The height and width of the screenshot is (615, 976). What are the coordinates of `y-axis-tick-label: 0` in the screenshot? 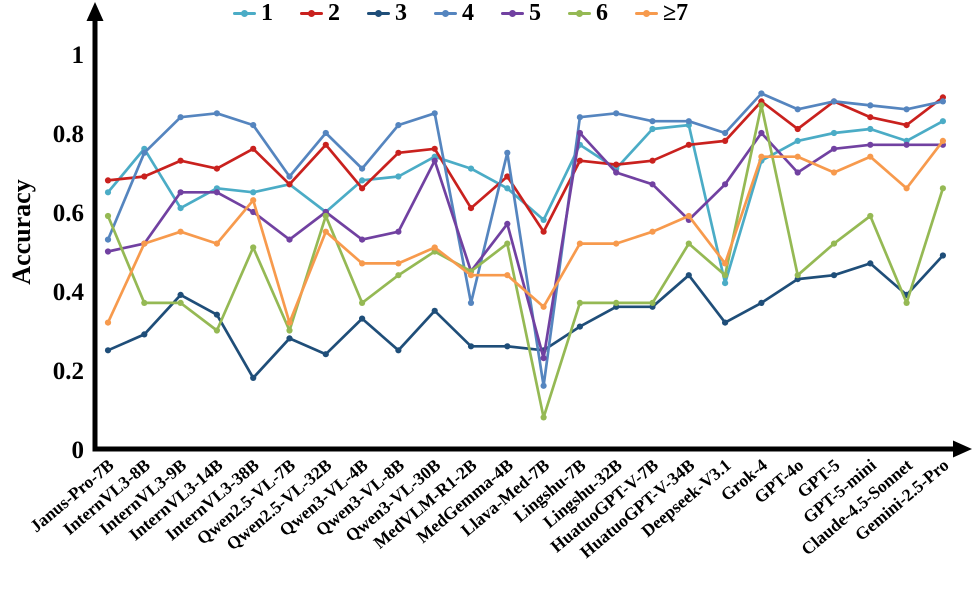 It's located at (78, 450).